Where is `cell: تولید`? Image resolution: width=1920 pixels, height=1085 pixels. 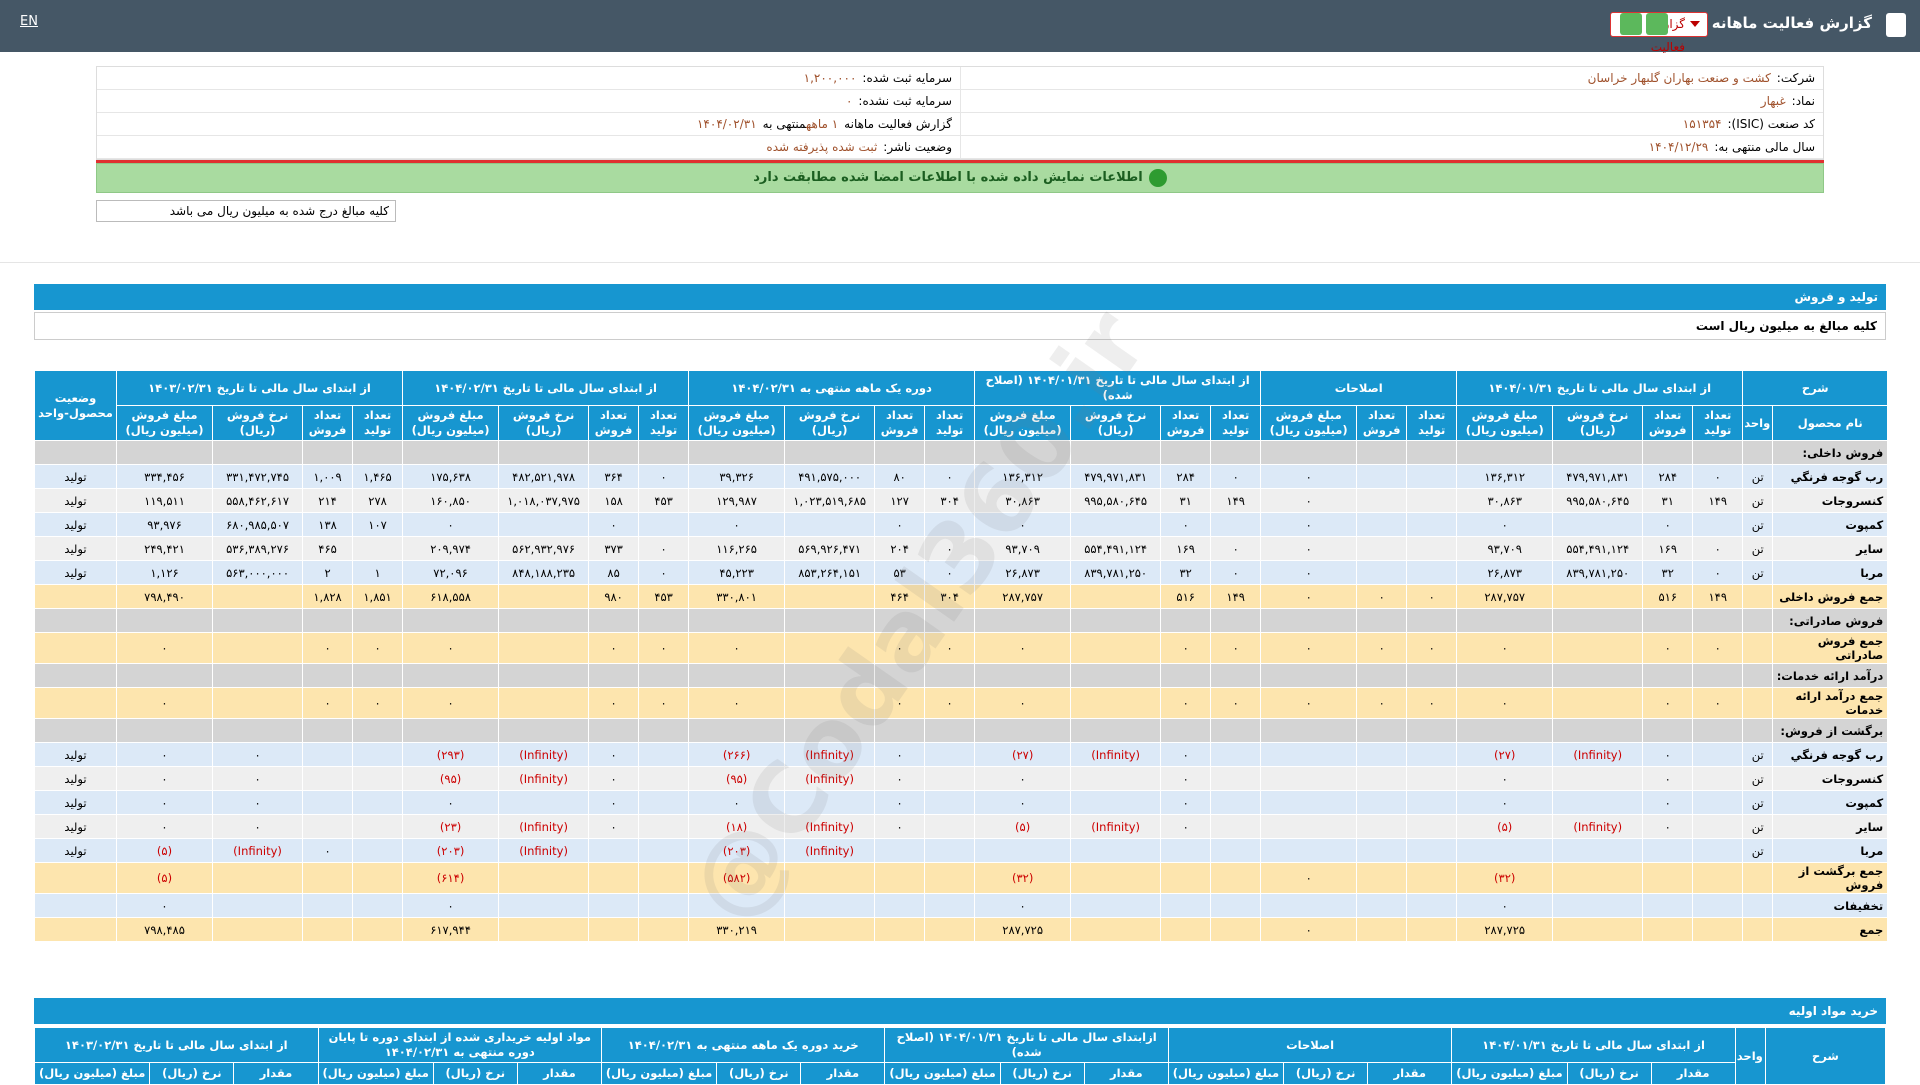 cell: تولید is located at coordinates (76, 477).